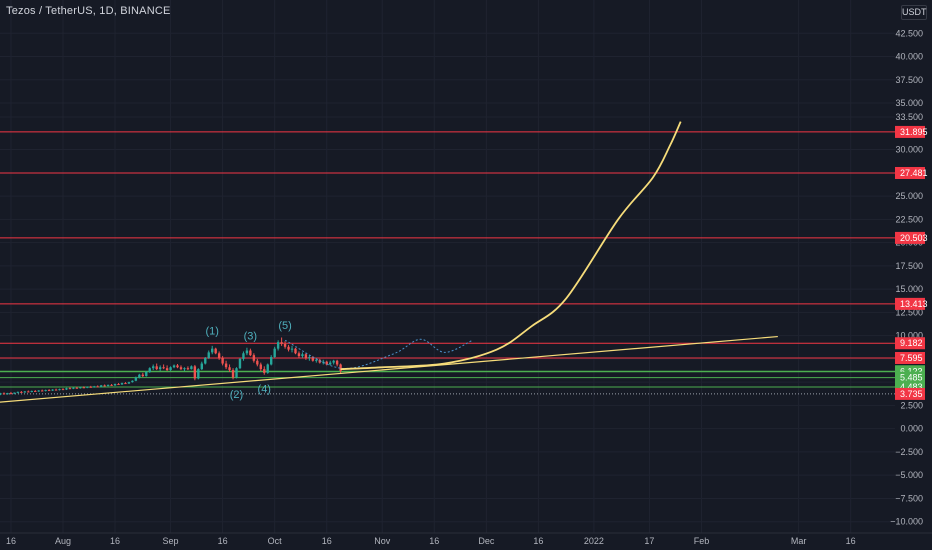 This screenshot has height=550, width=932. What do you see at coordinates (909, 498) in the screenshot?
I see `price-tick-label: −7.500` at bounding box center [909, 498].